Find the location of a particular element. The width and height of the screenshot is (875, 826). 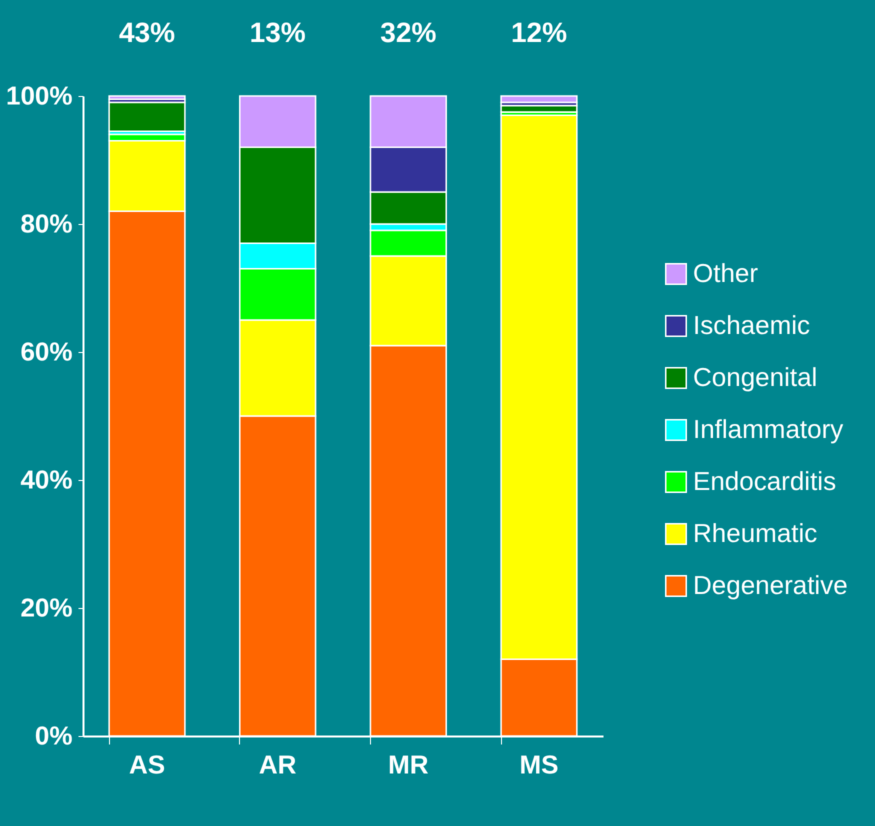

x-tick-label: MS is located at coordinates (538, 765).